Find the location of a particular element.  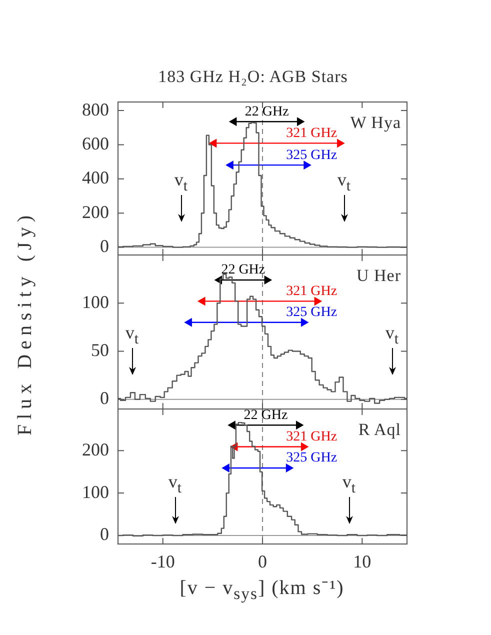

x-tick-label: 0 is located at coordinates (262, 562).